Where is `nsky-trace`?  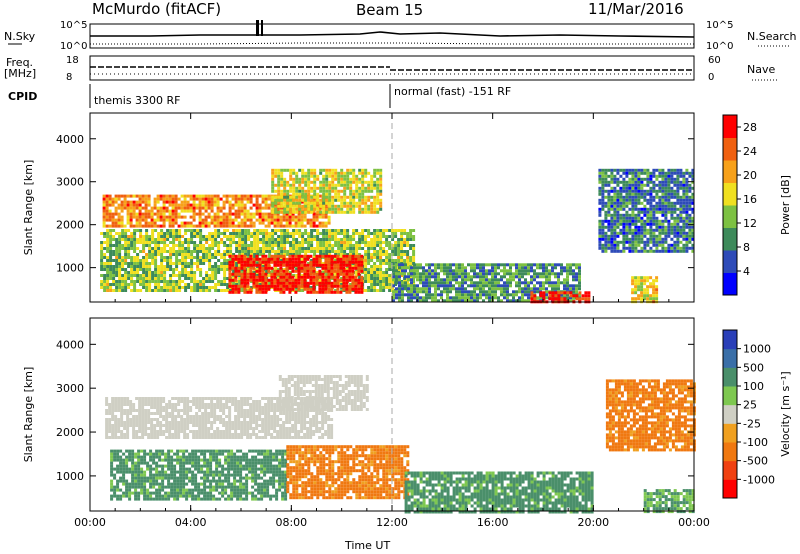
nsky-trace is located at coordinates (392, 34).